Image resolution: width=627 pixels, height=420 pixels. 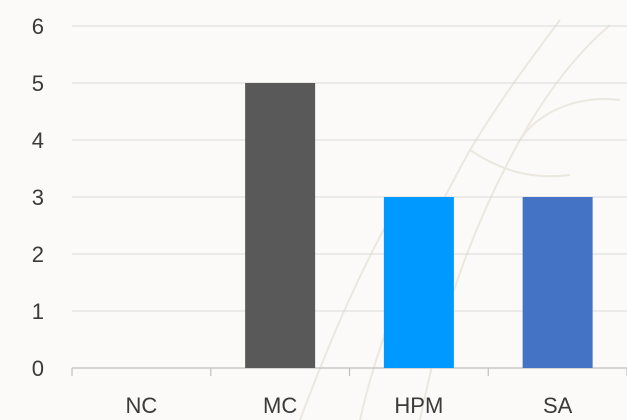 I want to click on y-tick-label: 5, so click(x=38, y=83).